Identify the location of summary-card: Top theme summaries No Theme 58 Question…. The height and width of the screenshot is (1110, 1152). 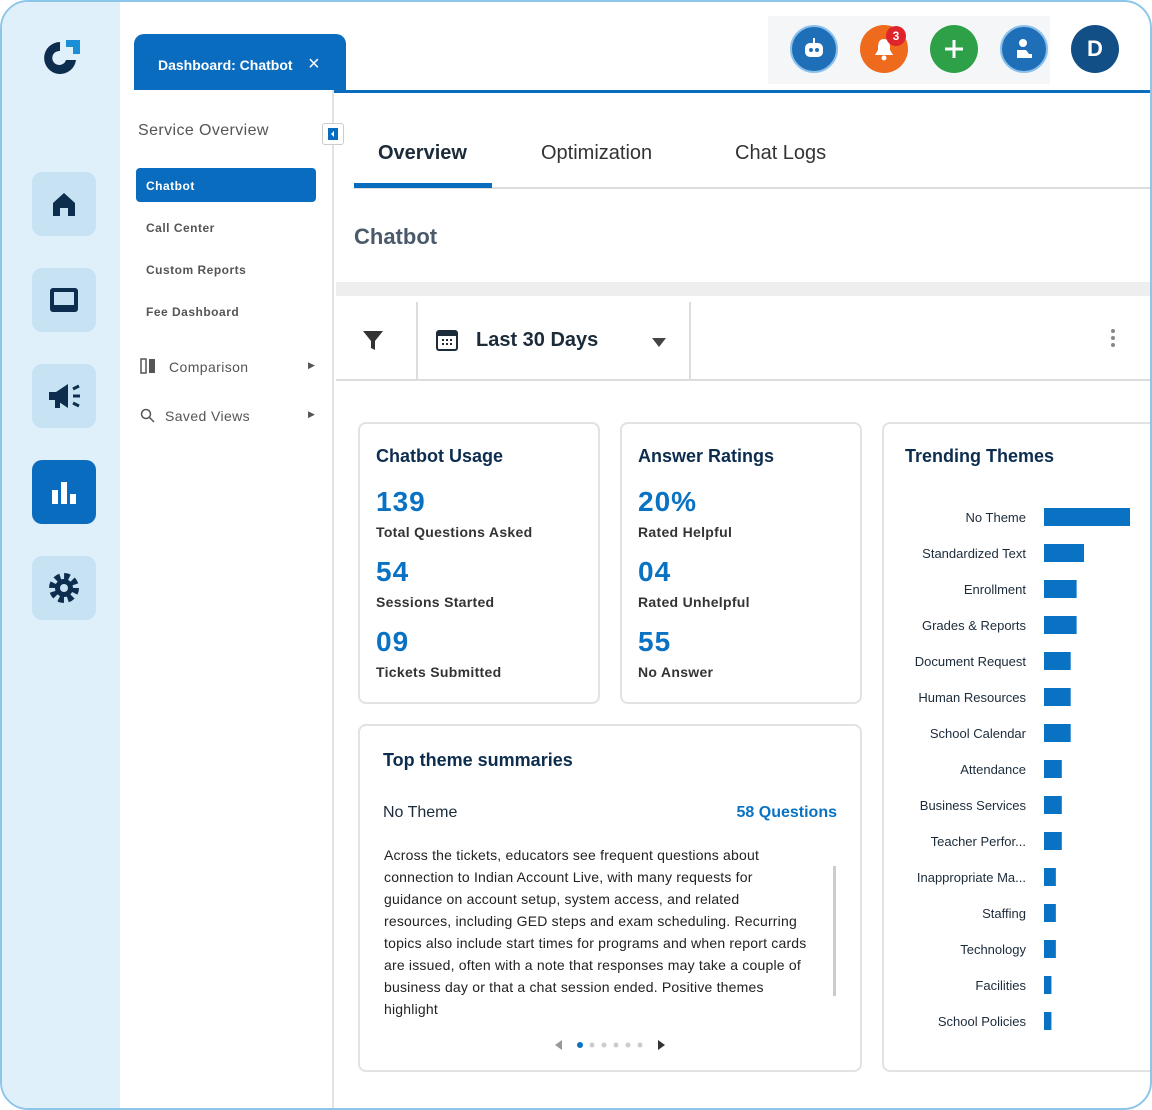
(610, 898).